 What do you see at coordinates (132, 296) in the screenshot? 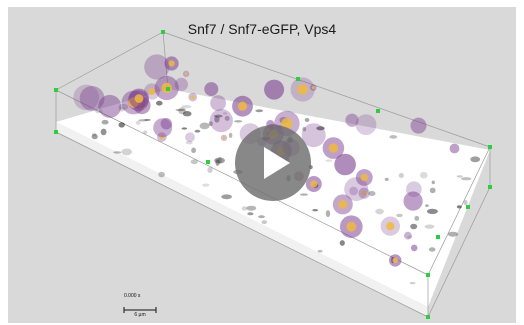
I see `timestamp: 0.000 s` at bounding box center [132, 296].